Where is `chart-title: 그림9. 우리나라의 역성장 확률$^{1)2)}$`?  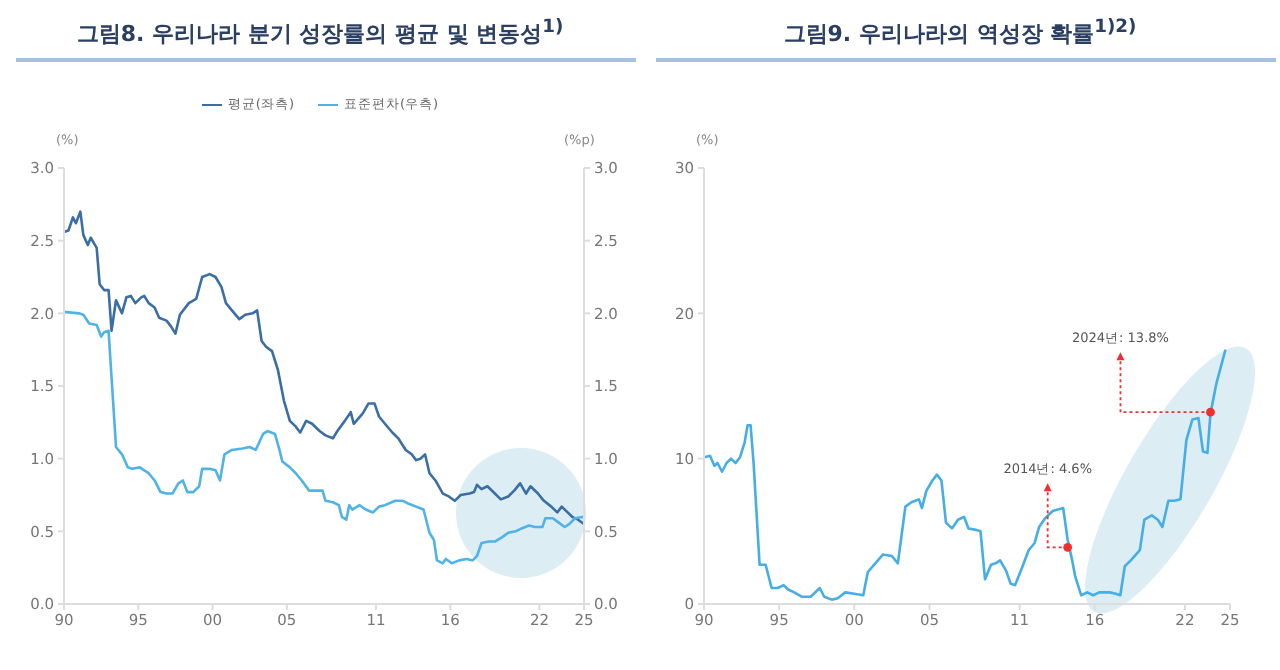 chart-title: 그림9. 우리나라의 역성장 확률$^{1)2)}$ is located at coordinates (960, 33).